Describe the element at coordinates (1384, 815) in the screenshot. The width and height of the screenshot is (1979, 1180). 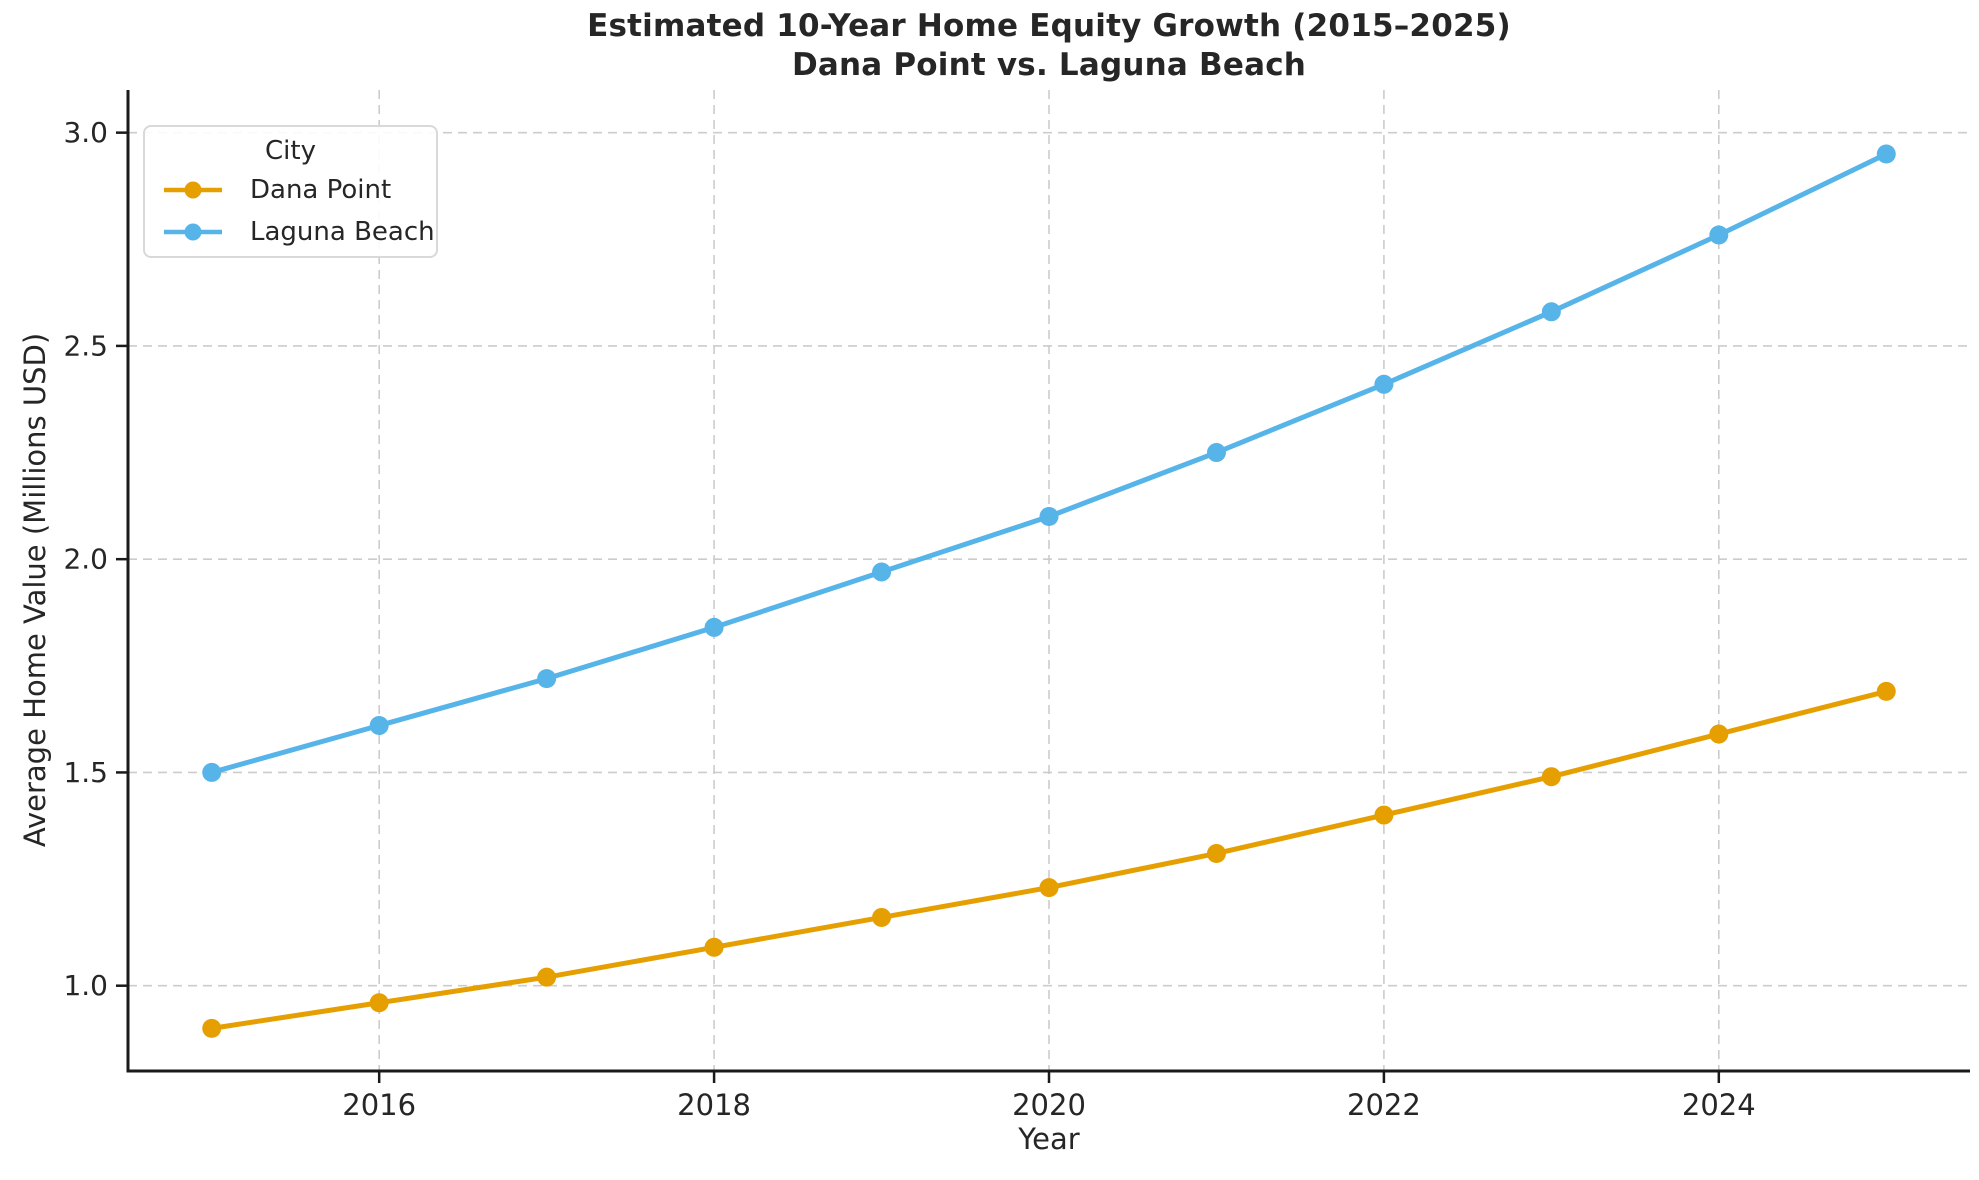
I see `dana-point-marker-2022` at that location.